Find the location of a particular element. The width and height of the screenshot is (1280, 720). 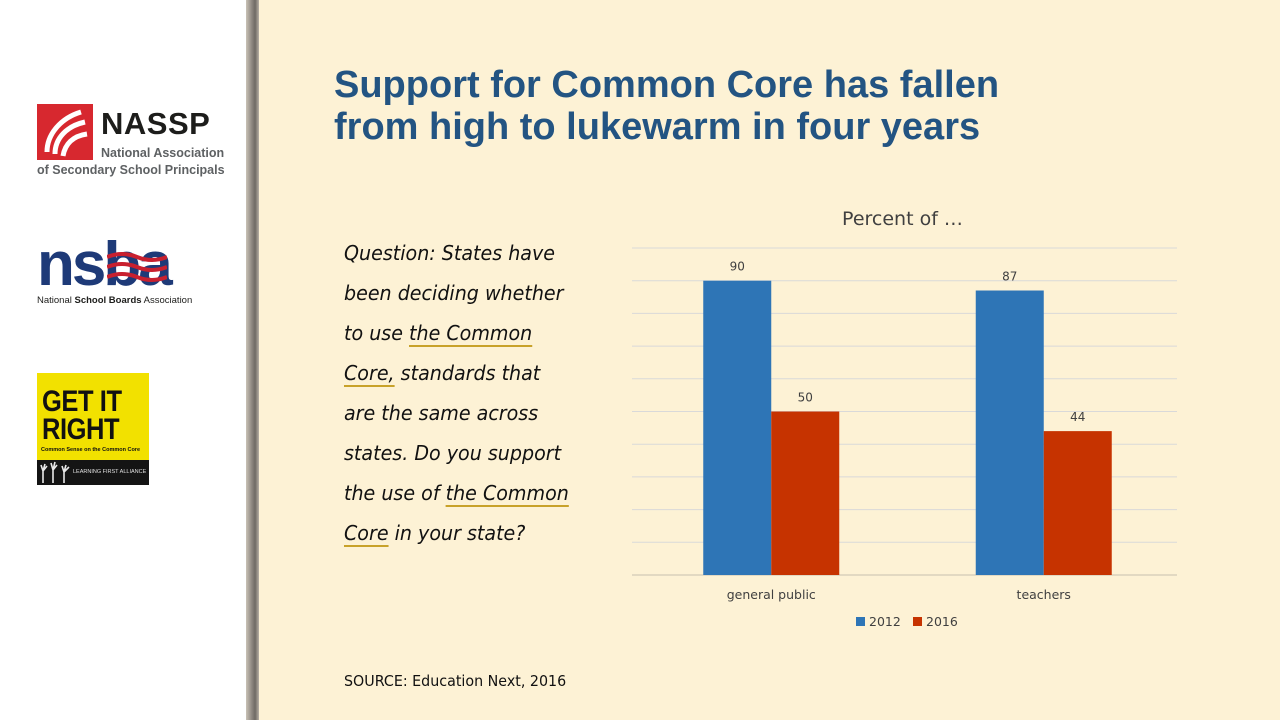

data-label: 90 is located at coordinates (737, 267).